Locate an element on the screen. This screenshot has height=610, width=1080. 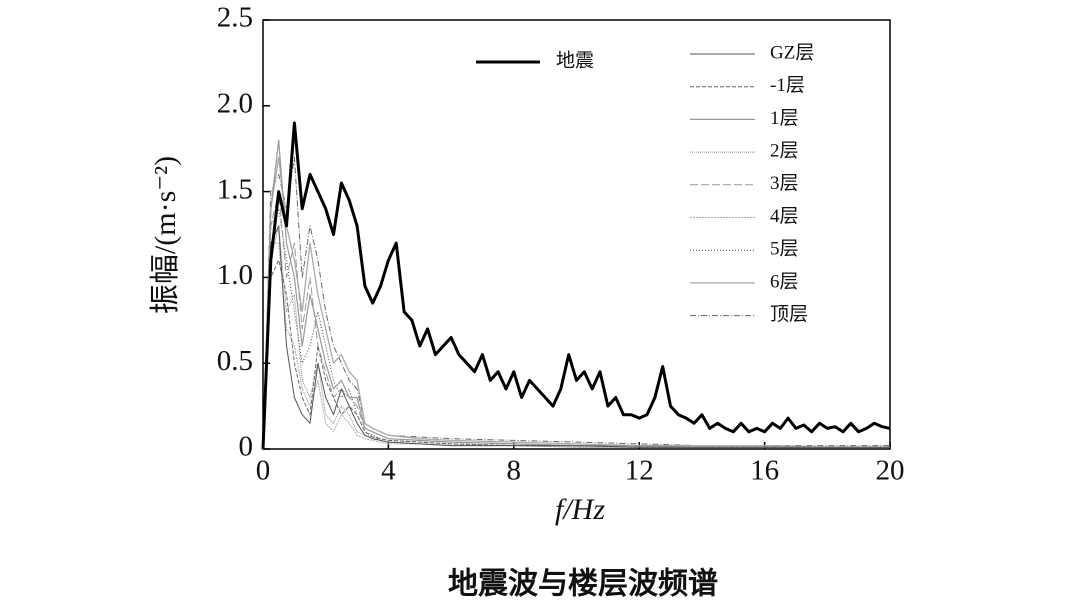
y-tick-label: 0 is located at coordinates (246, 447).